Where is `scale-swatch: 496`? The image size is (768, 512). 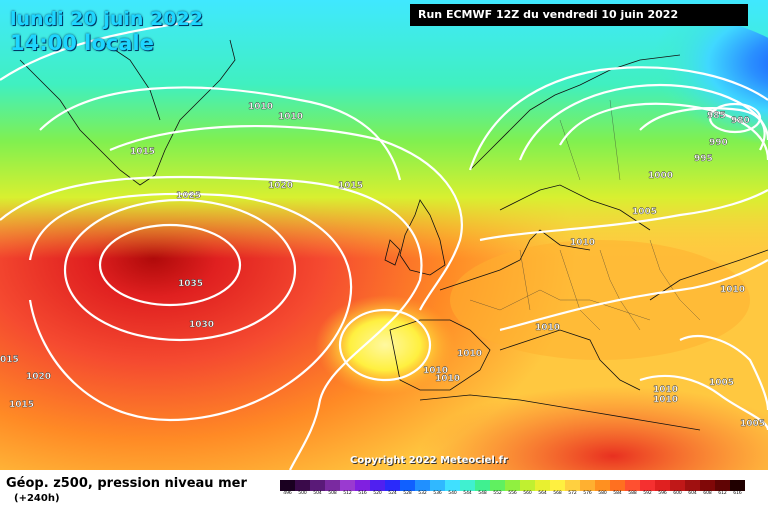 scale-swatch: 496 is located at coordinates (287, 488).